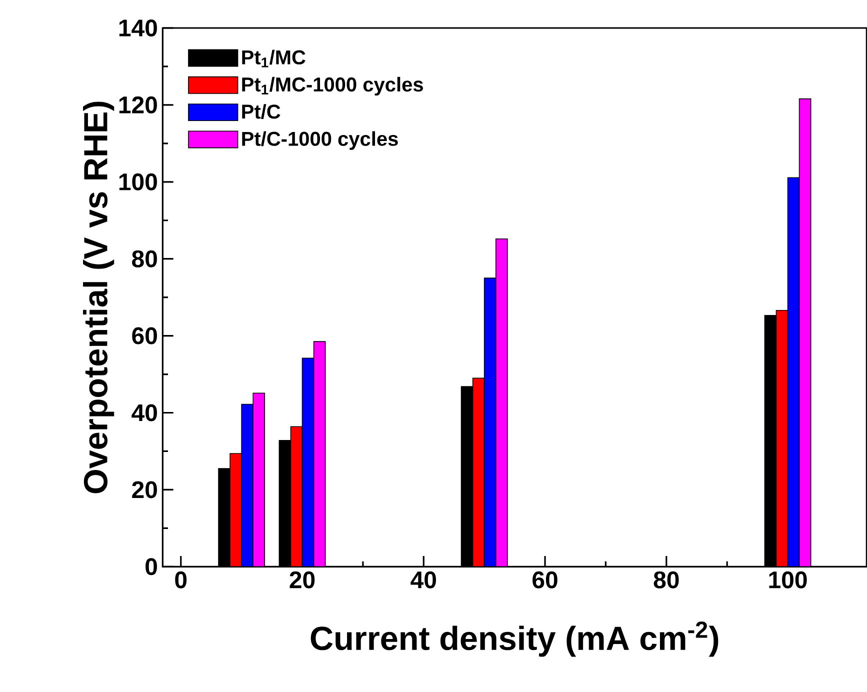 This screenshot has width=867, height=692. I want to click on legend-label: Pt/C-1000 cycles, so click(320, 140).